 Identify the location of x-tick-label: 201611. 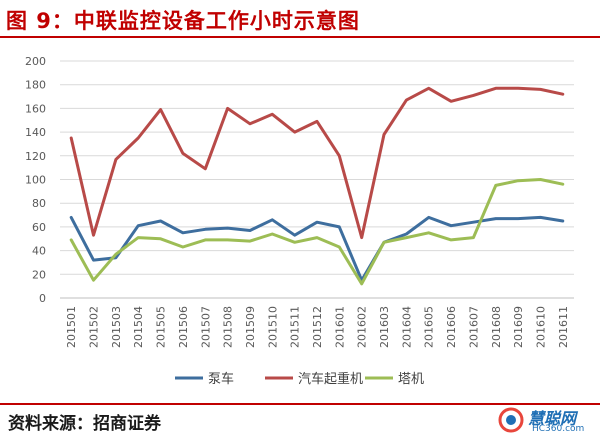
(563, 327).